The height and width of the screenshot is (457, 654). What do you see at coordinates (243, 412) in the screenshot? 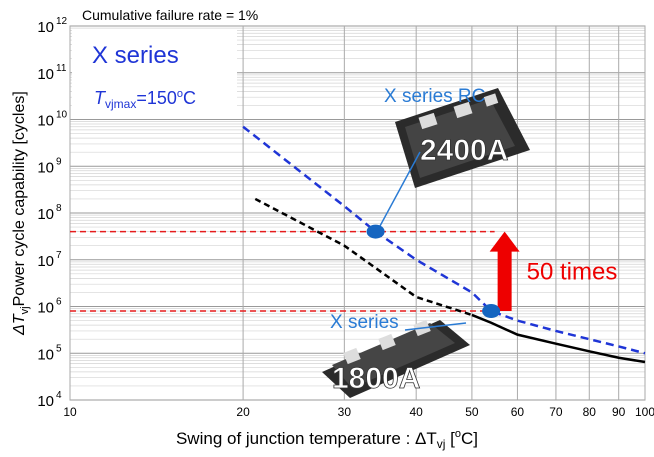
I see `x-tick-label: 20` at bounding box center [243, 412].